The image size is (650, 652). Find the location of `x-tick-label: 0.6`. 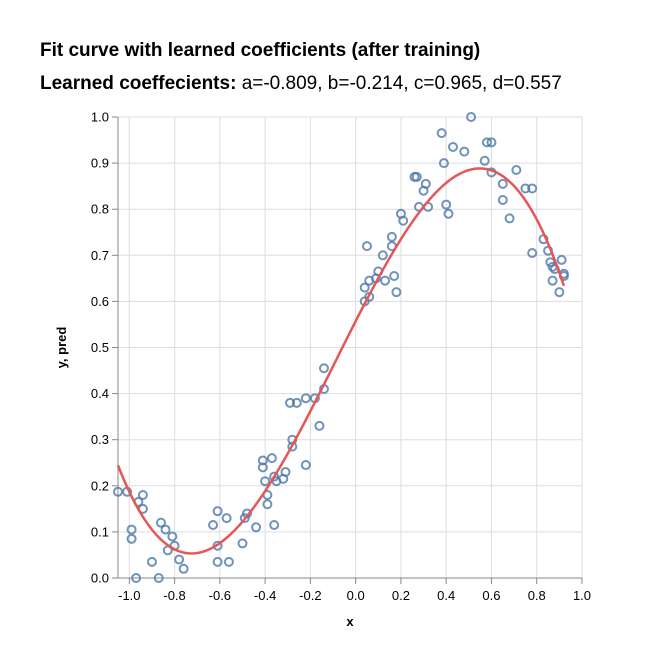

x-tick-label: 0.6 is located at coordinates (491, 595).